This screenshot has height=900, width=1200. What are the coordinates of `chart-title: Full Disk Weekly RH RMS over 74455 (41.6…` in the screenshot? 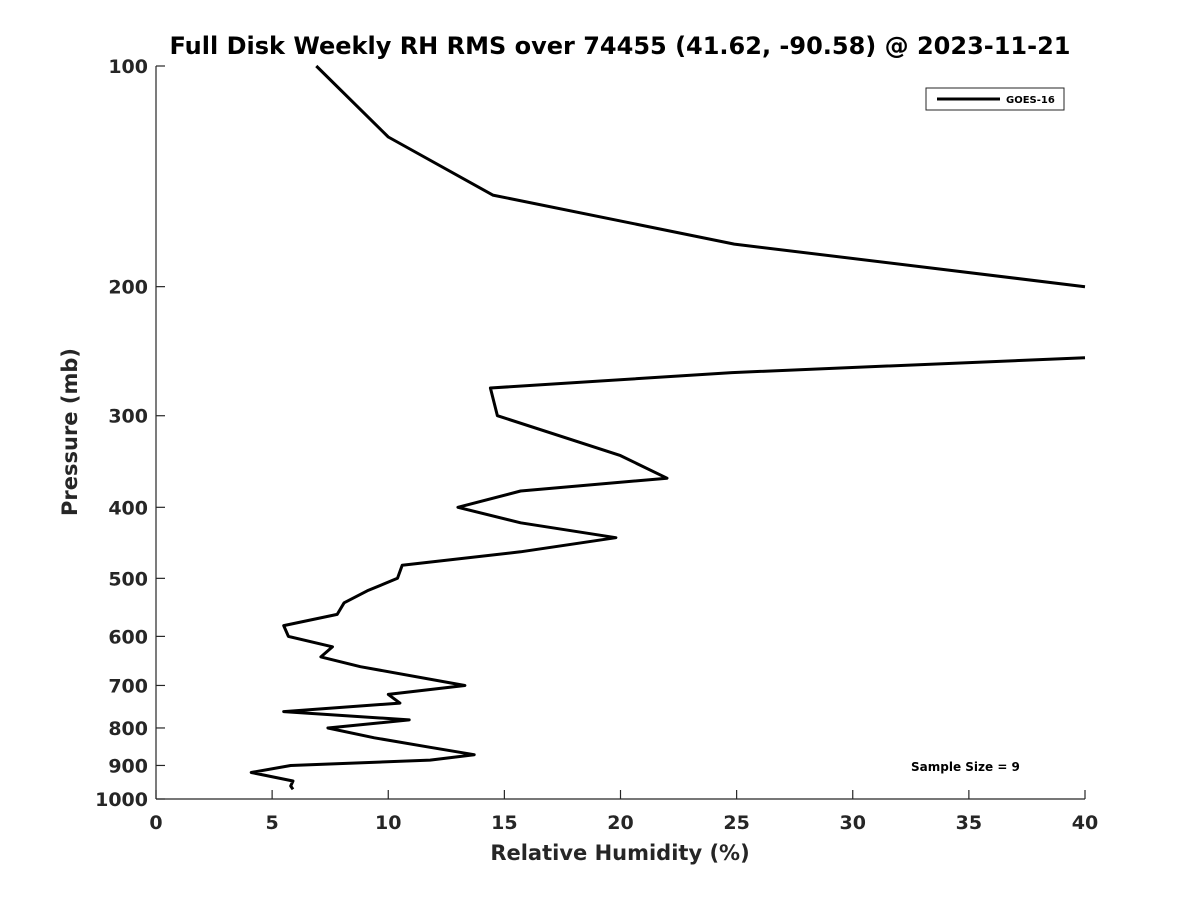 It's located at (619, 46).